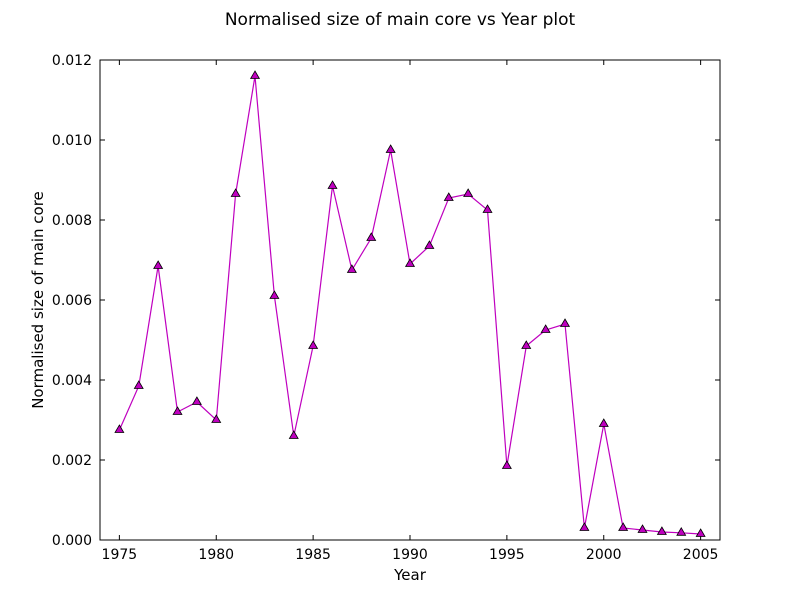  I want to click on y-tick-label: 0.012, so click(72, 61).